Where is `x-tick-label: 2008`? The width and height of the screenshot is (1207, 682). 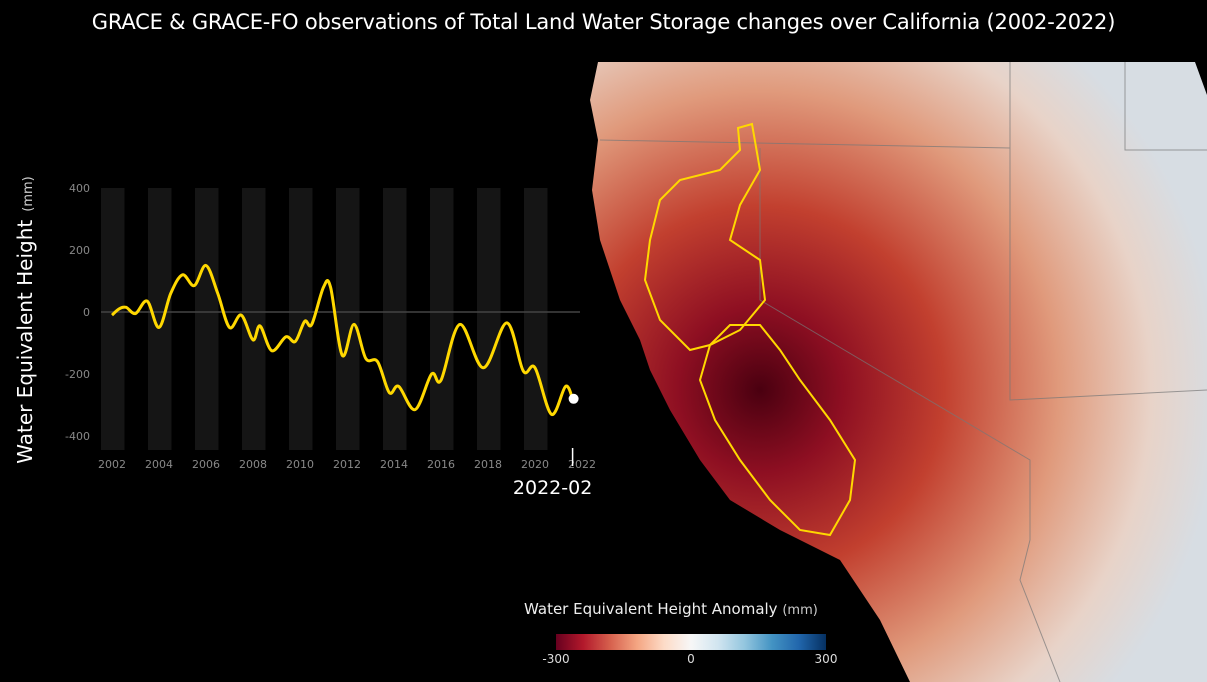
x-tick-label: 2008 is located at coordinates (253, 464).